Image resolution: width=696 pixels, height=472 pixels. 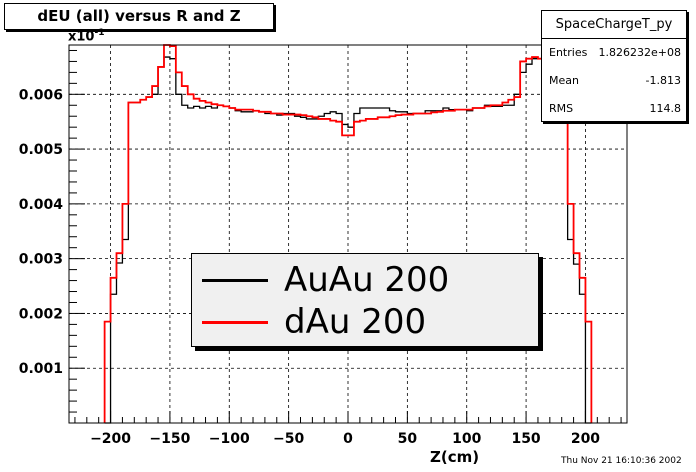 What do you see at coordinates (614, 109) in the screenshot?
I see `stats-row-rms: RMS 114.8` at bounding box center [614, 109].